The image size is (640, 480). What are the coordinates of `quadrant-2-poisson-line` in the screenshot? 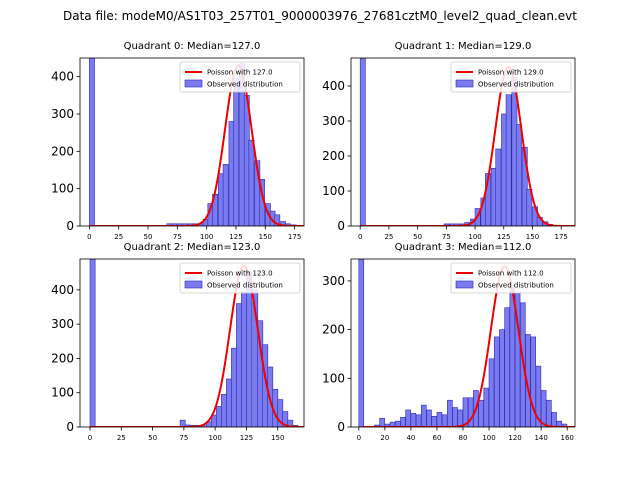 It's located at (197, 345).